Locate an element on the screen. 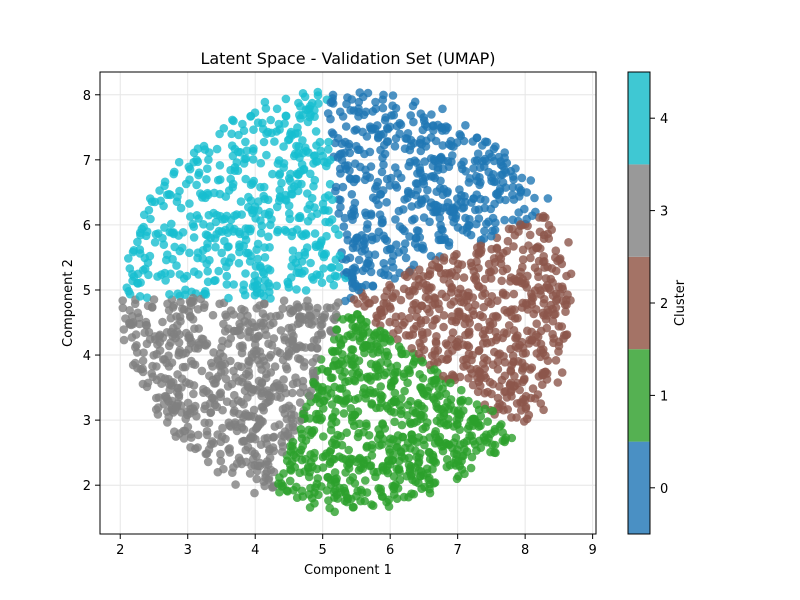 This screenshot has width=800, height=600. x-tick-label: 7 is located at coordinates (458, 550).